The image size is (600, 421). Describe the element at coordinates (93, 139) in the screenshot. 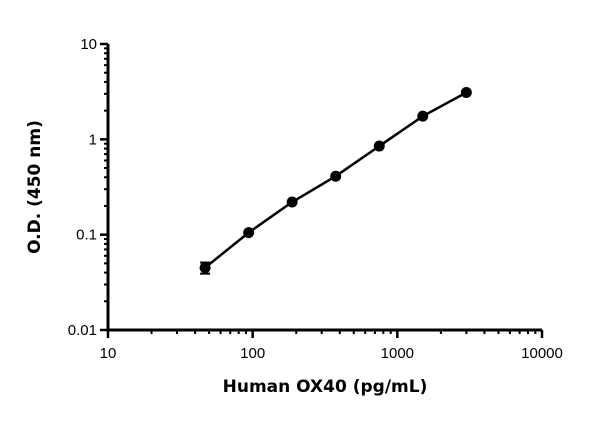

I see `y-tick-label: 1` at that location.